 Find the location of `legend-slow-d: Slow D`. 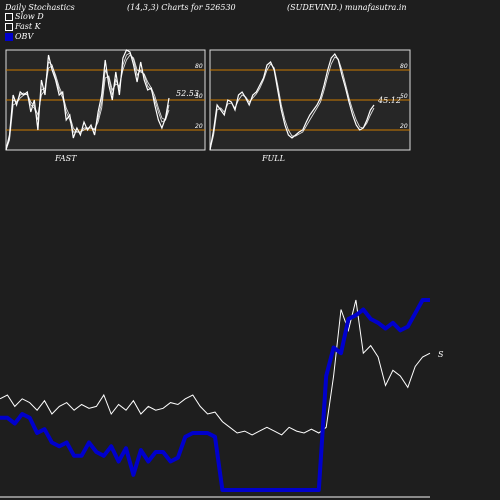

legend-slow-d: Slow D is located at coordinates (24, 16).